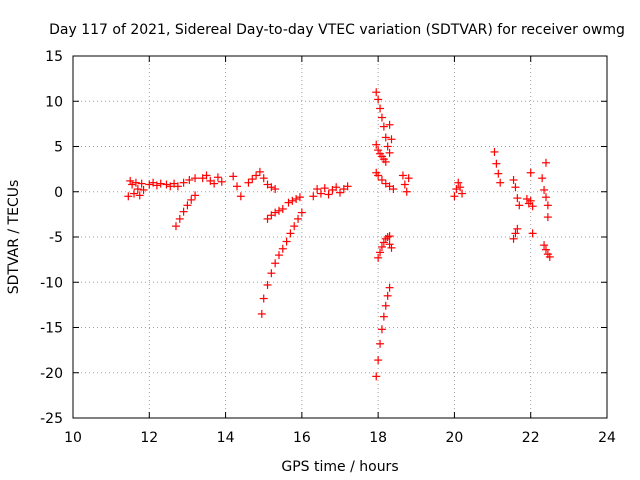  Describe the element at coordinates (149, 438) in the screenshot. I see `x-tick-label: 12` at that location.